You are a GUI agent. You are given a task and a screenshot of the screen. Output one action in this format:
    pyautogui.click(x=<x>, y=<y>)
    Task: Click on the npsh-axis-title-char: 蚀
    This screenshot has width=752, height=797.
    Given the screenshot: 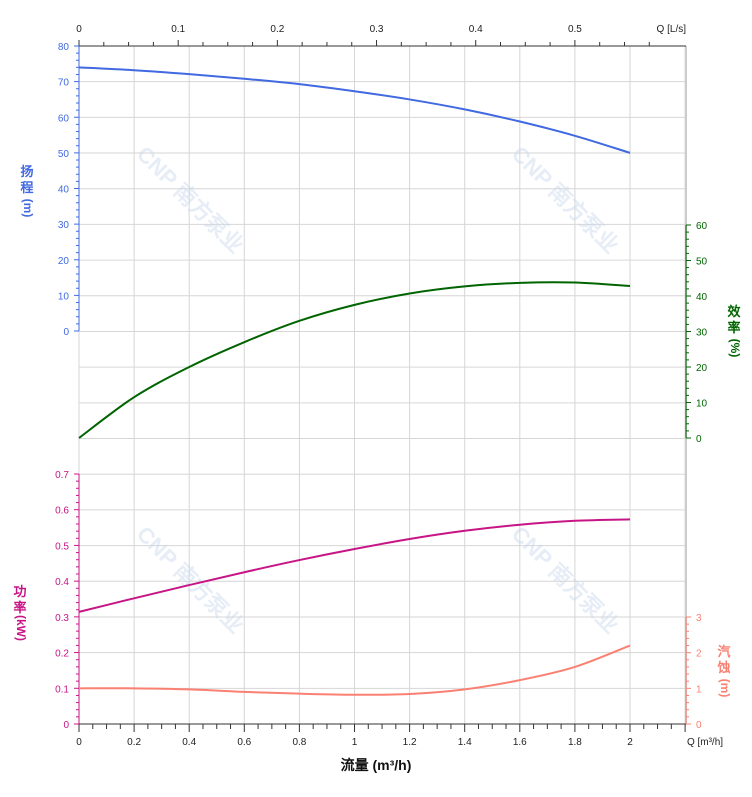 What is the action you would take?
    pyautogui.click(x=723, y=667)
    